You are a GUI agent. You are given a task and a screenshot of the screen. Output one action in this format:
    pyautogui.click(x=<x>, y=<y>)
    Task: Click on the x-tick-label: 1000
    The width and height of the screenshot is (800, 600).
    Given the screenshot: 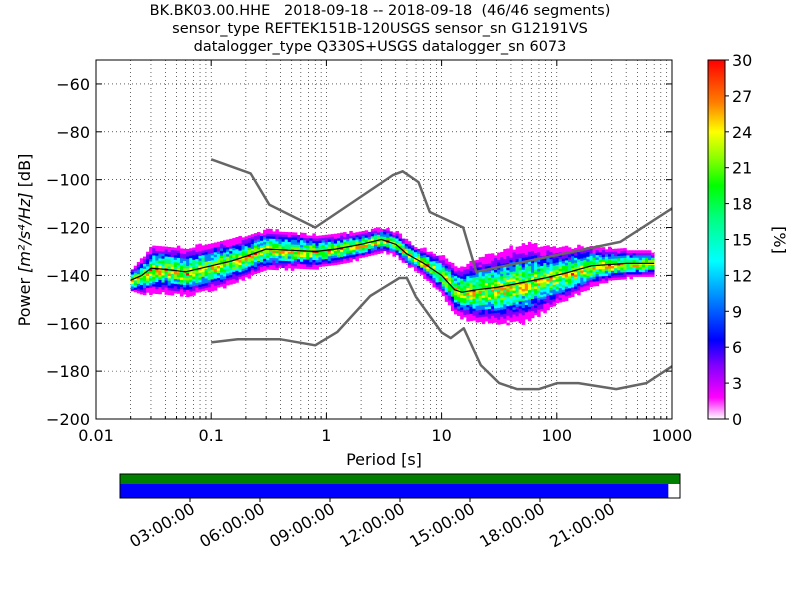 What is the action you would take?
    pyautogui.click(x=672, y=435)
    